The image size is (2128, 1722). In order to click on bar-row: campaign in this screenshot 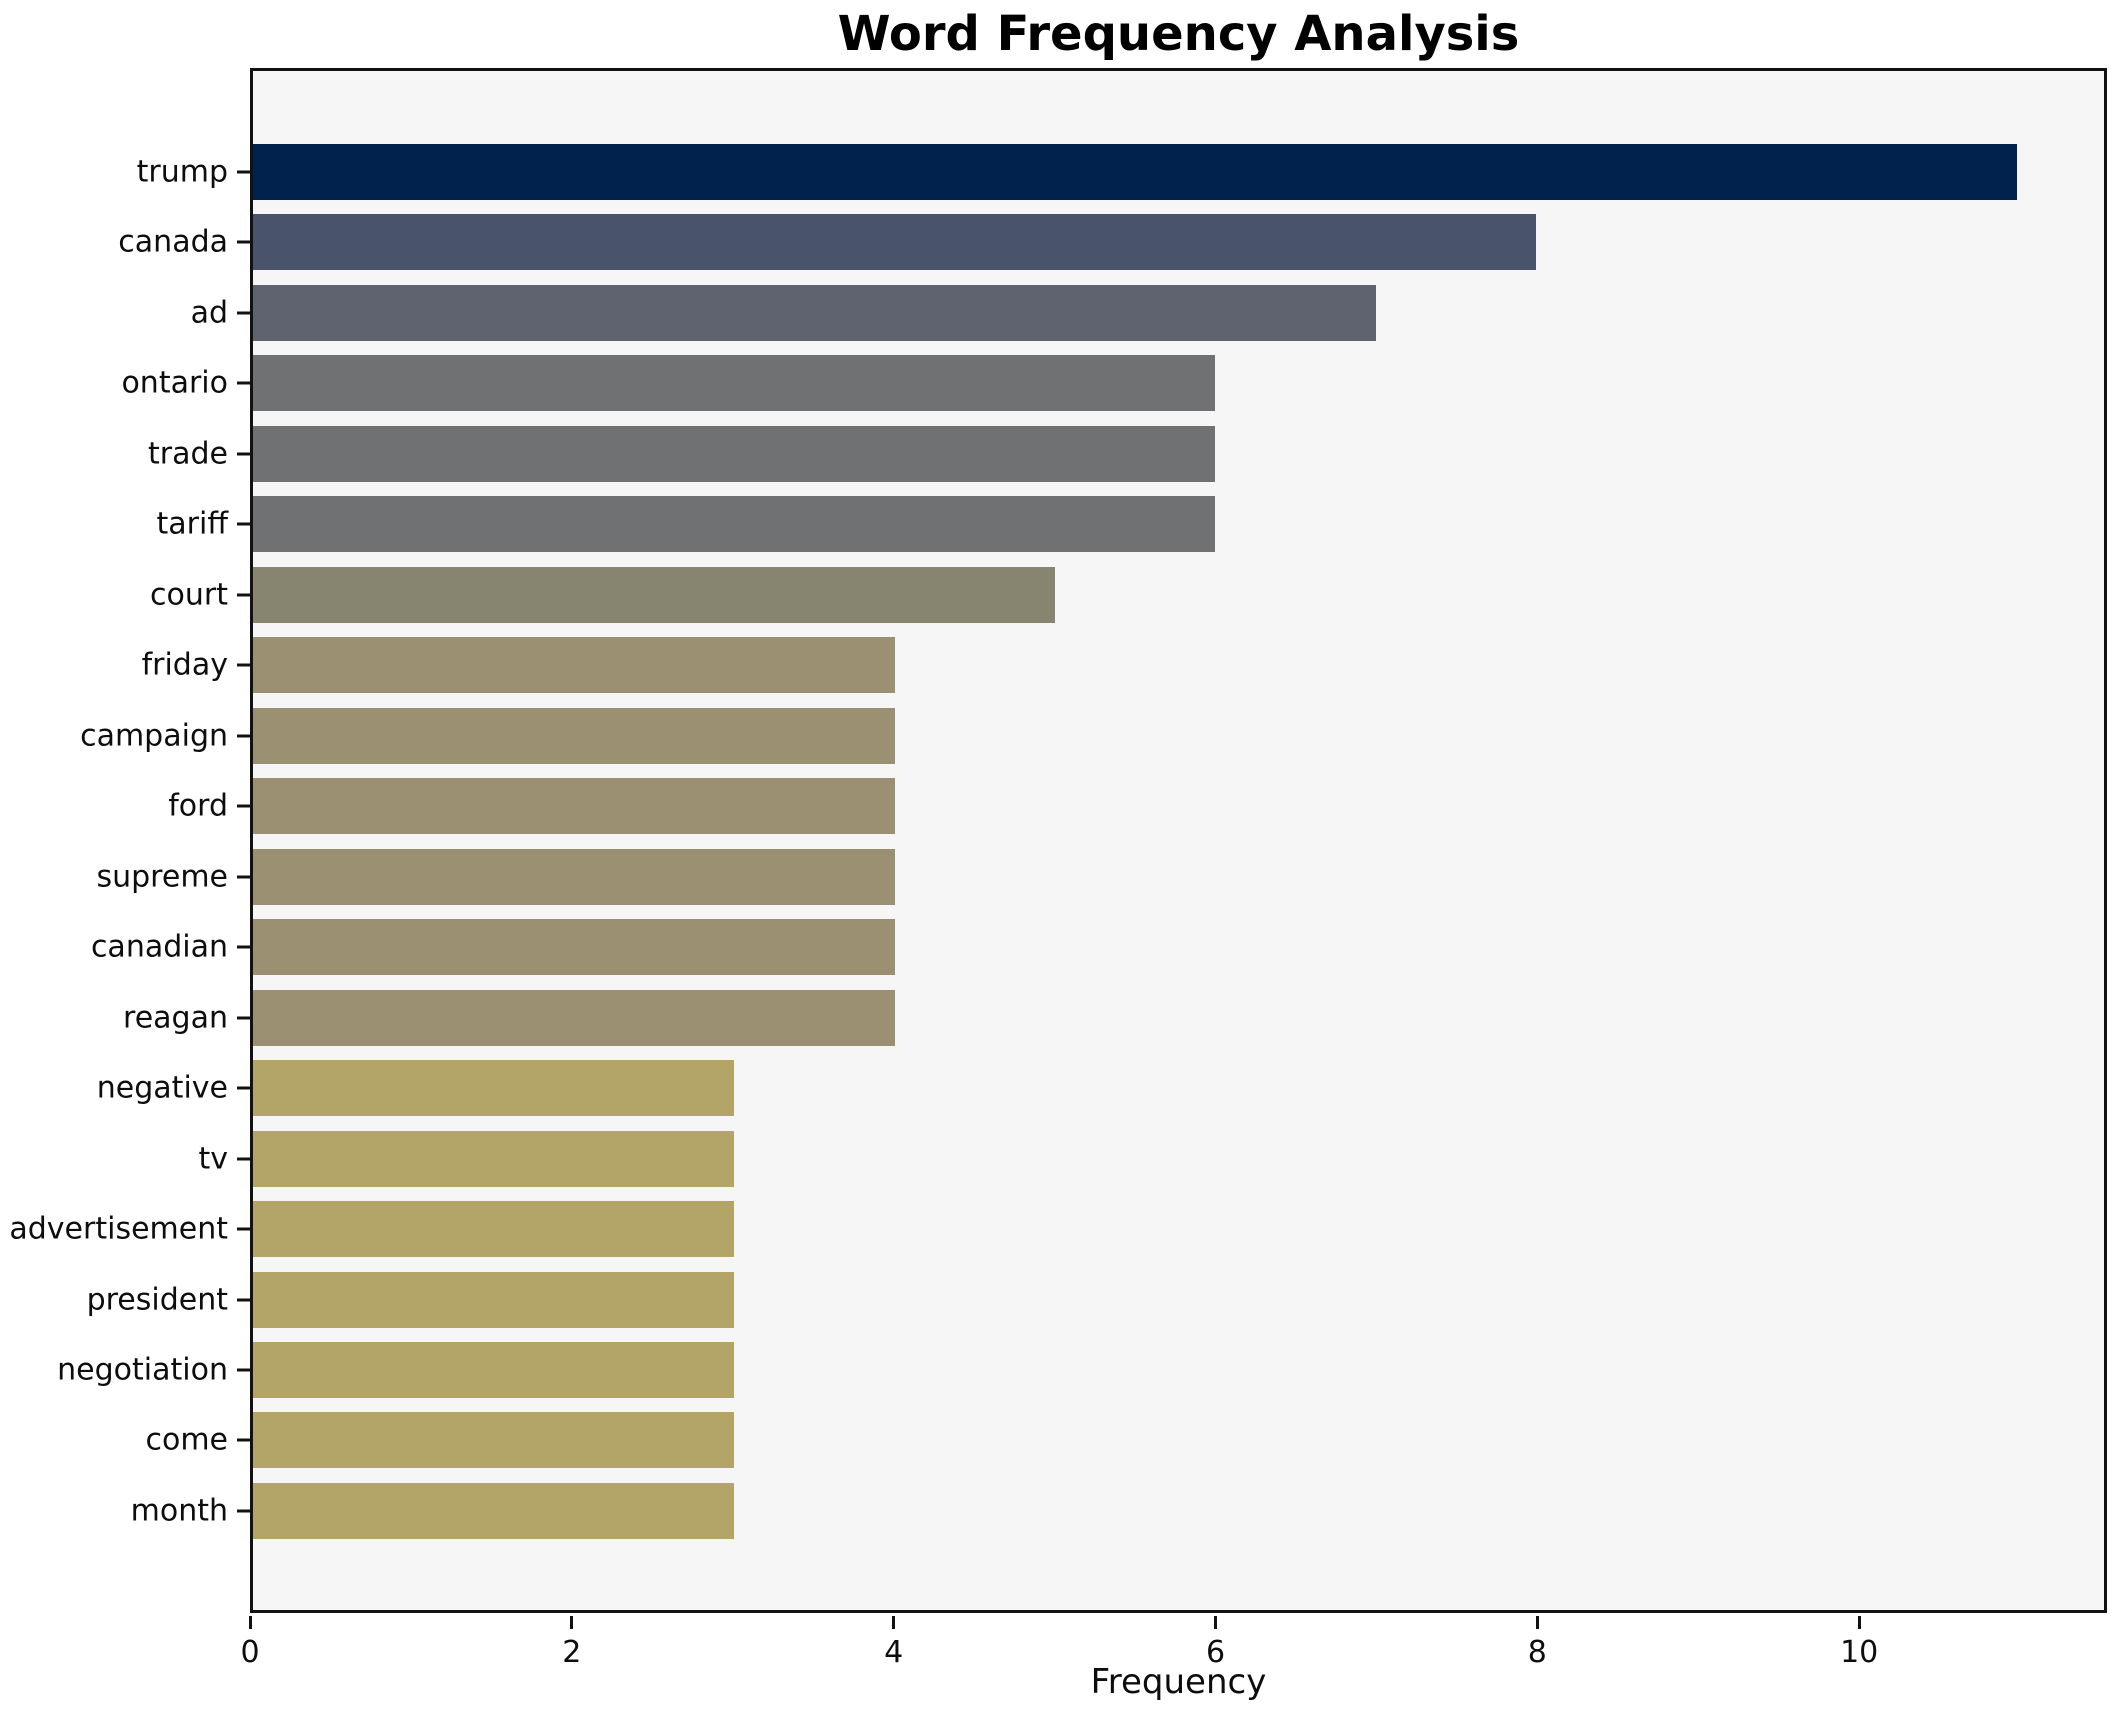, I will do `click(1092, 735)`.